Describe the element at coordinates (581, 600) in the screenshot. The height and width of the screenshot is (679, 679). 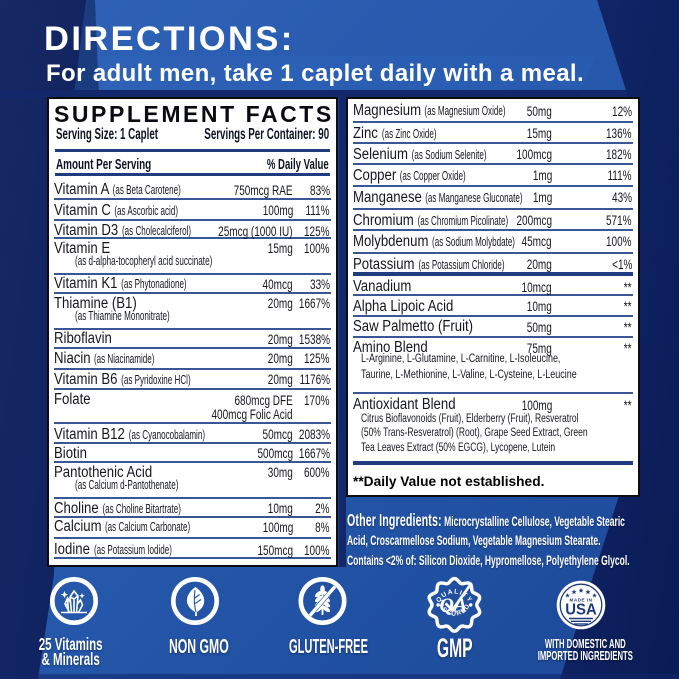
I see `svg-text: MADE IN` at that location.